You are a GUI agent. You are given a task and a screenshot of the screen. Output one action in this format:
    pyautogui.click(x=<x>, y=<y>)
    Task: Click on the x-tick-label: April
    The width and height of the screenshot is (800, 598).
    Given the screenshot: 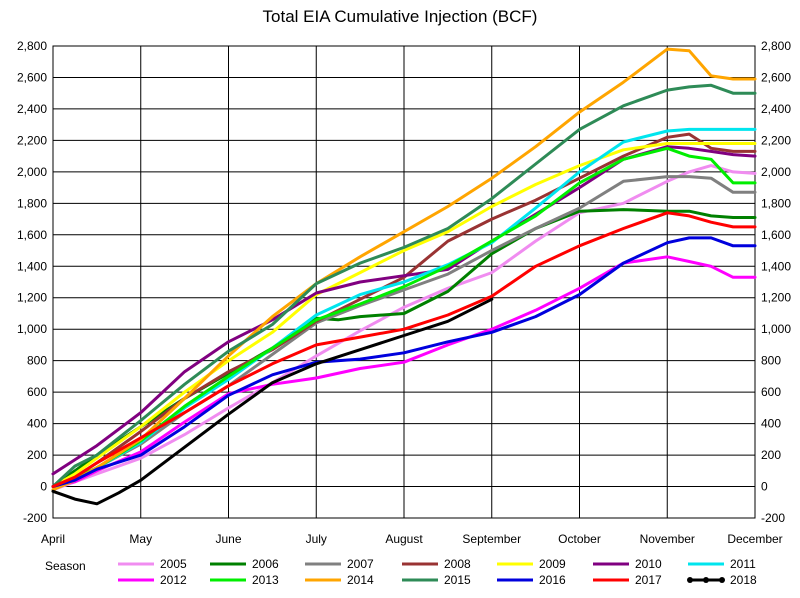 What is the action you would take?
    pyautogui.click(x=53, y=539)
    